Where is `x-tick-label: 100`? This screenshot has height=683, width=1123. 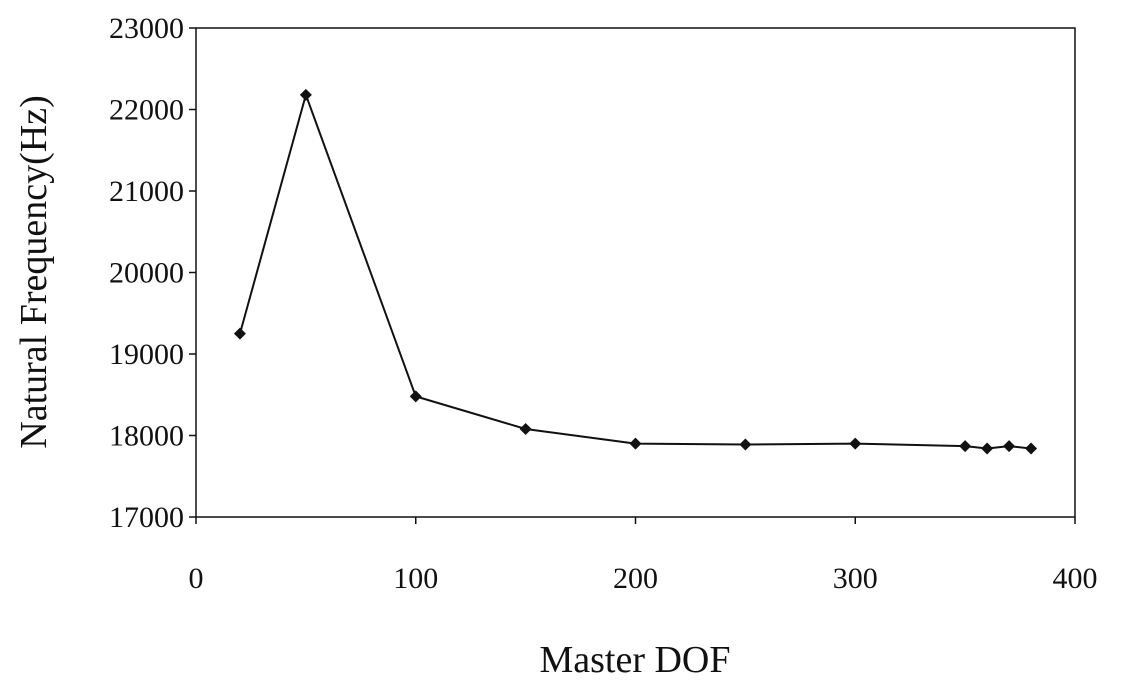 x-tick-label: 100 is located at coordinates (415, 578).